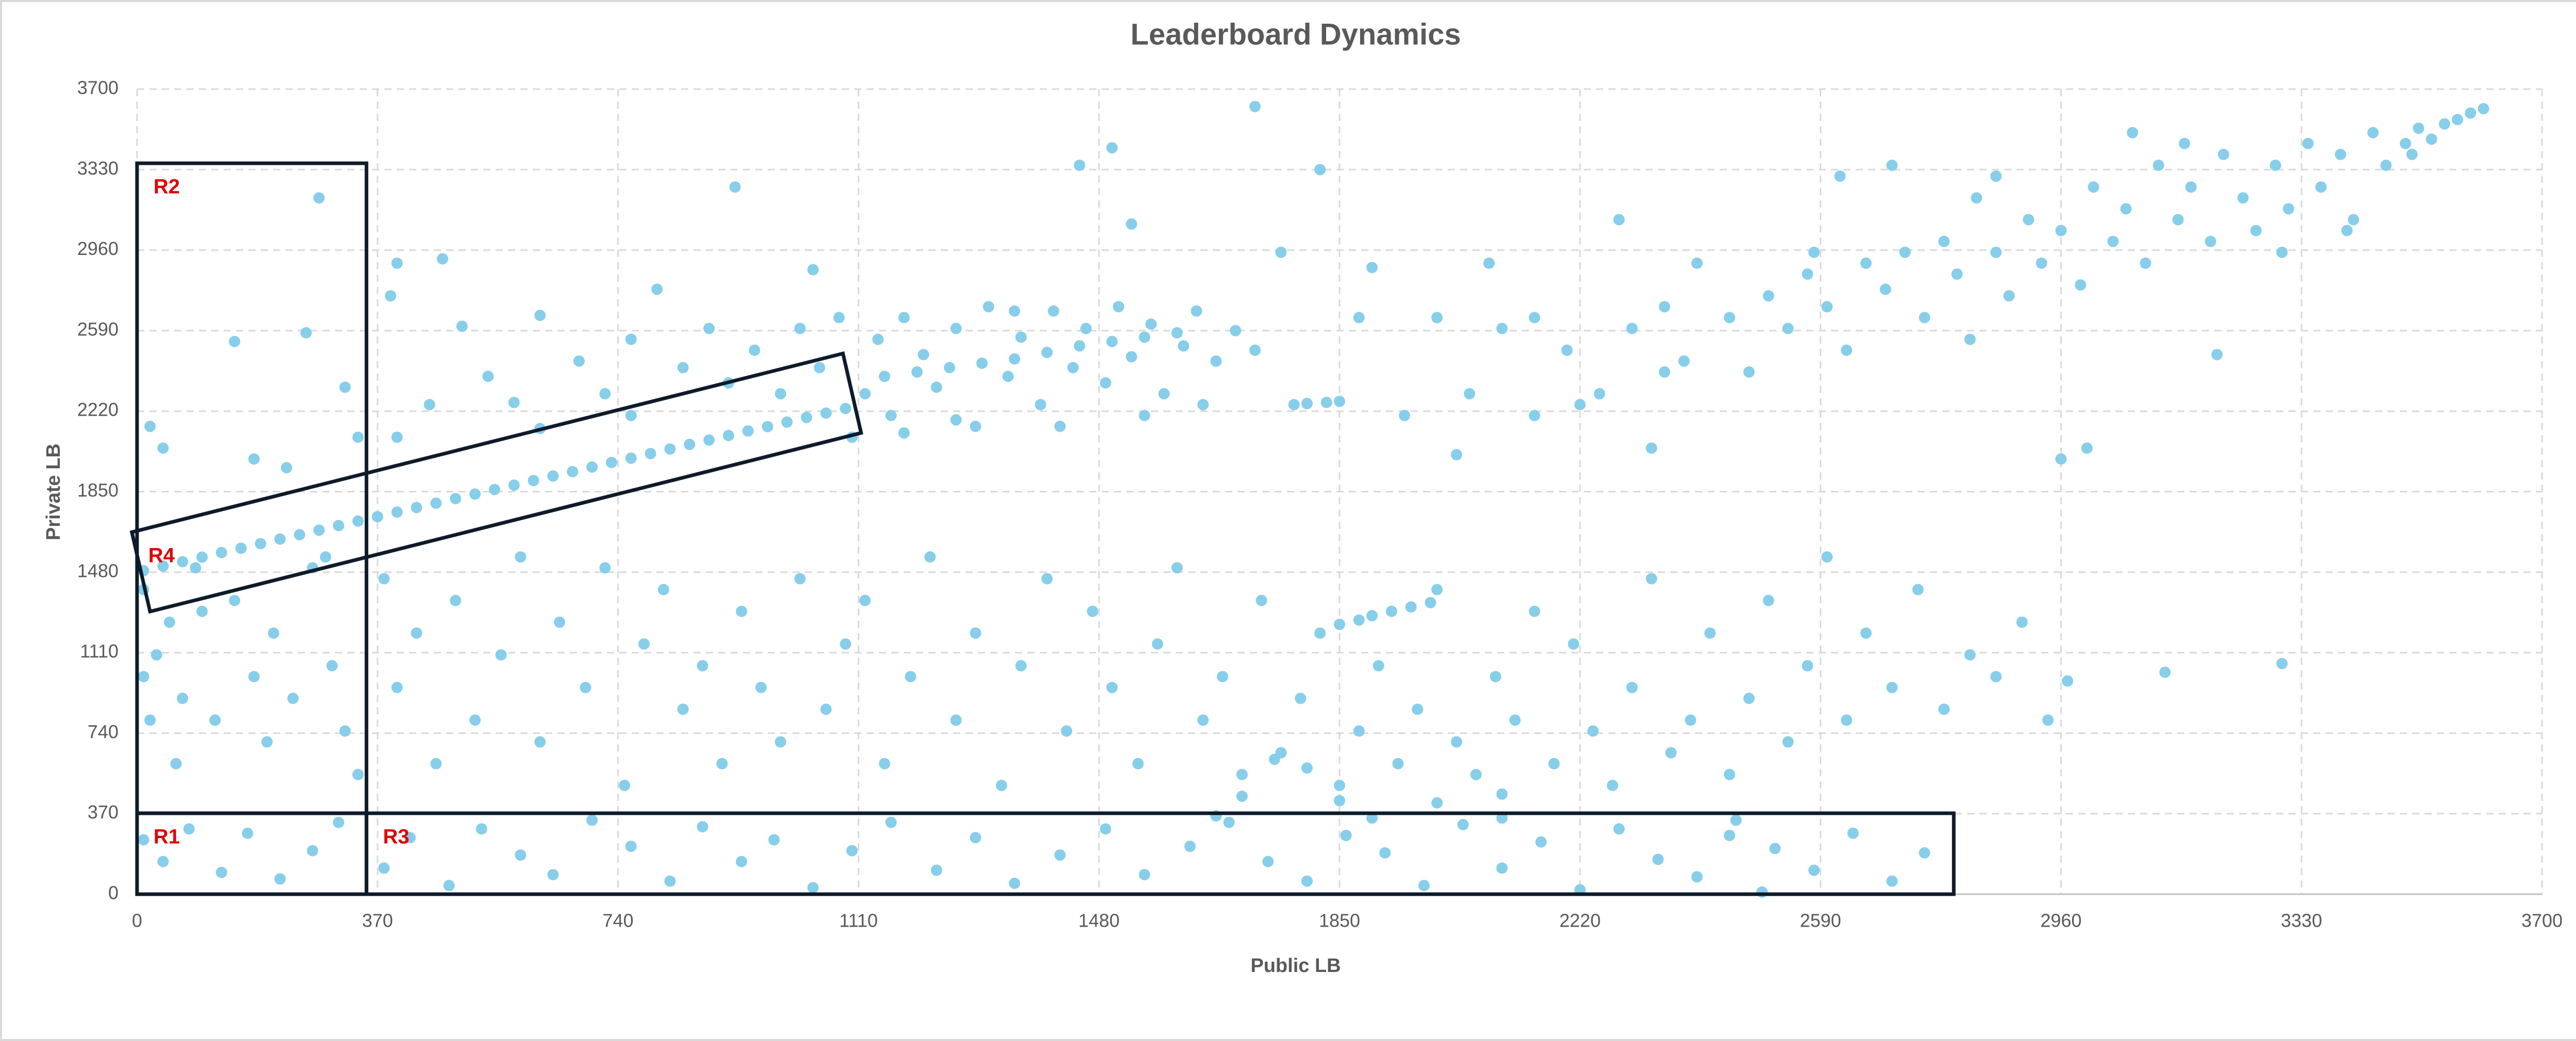 This screenshot has width=2576, height=1041. What do you see at coordinates (858, 920) in the screenshot?
I see `x-tick-label: 1110` at bounding box center [858, 920].